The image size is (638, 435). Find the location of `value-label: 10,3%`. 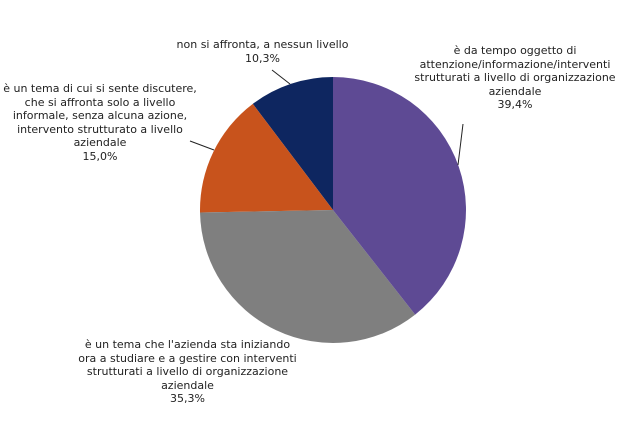

value-label: 10,3% is located at coordinates (262, 58).